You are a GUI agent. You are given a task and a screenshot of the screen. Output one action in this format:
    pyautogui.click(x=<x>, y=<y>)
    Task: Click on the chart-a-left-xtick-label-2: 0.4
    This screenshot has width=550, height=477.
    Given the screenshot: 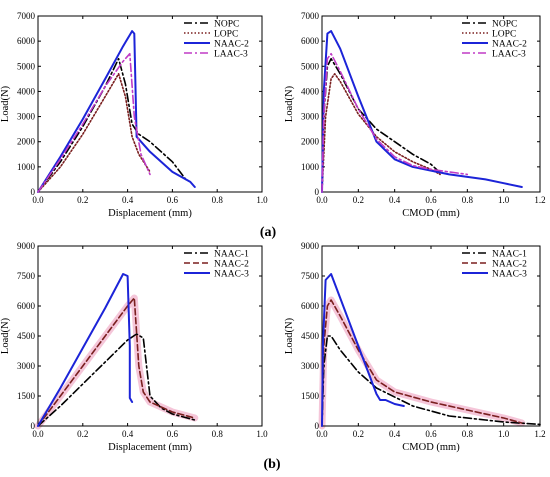 What is the action you would take?
    pyautogui.click(x=128, y=200)
    